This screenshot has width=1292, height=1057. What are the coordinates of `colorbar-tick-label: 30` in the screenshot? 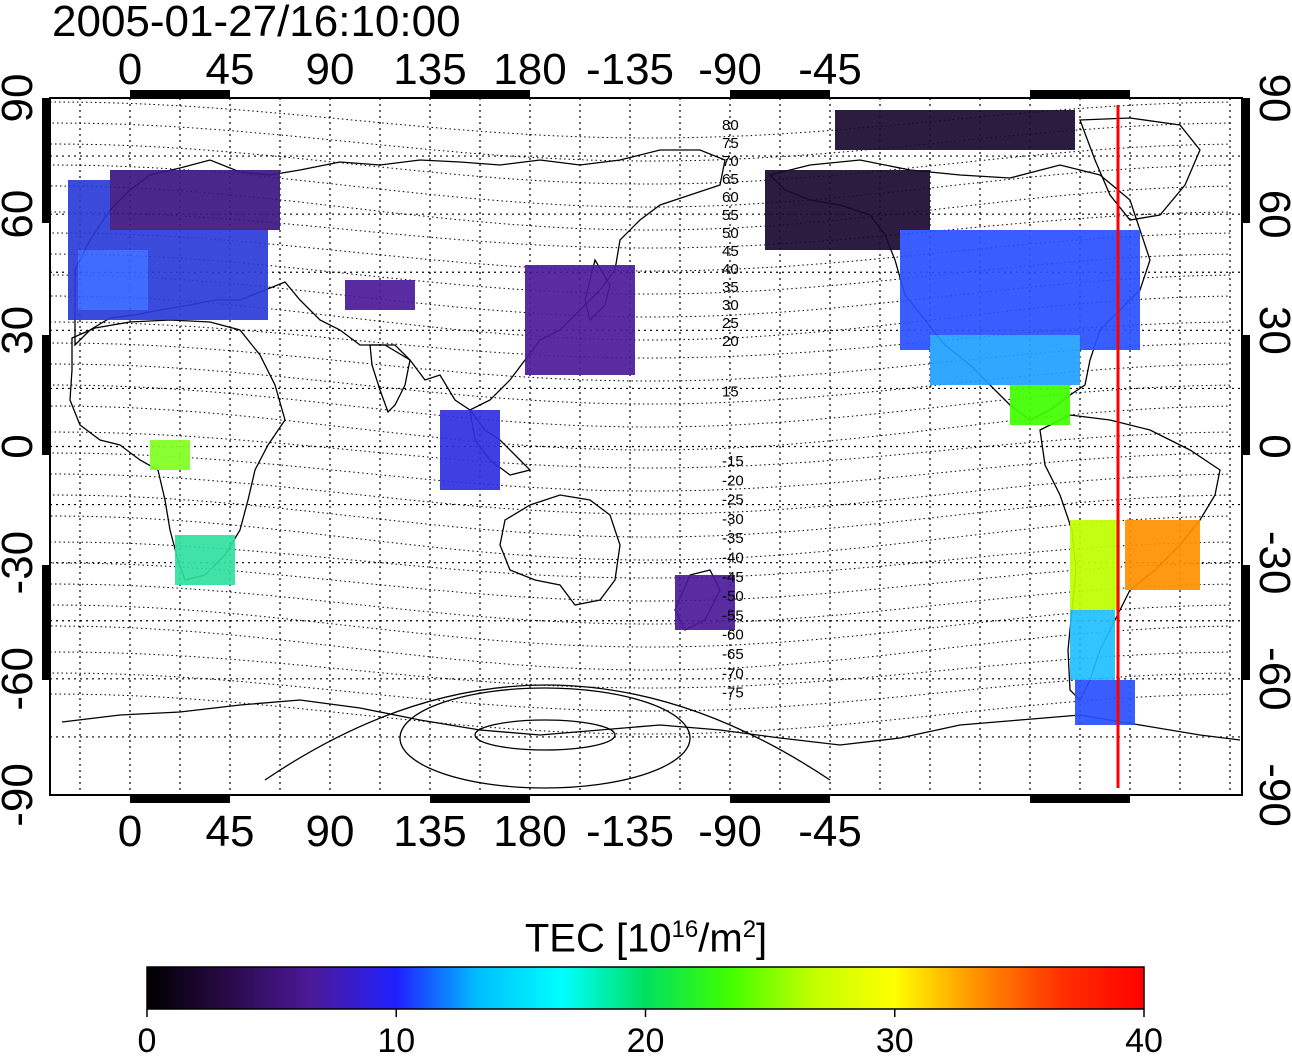 It's located at (895, 1039).